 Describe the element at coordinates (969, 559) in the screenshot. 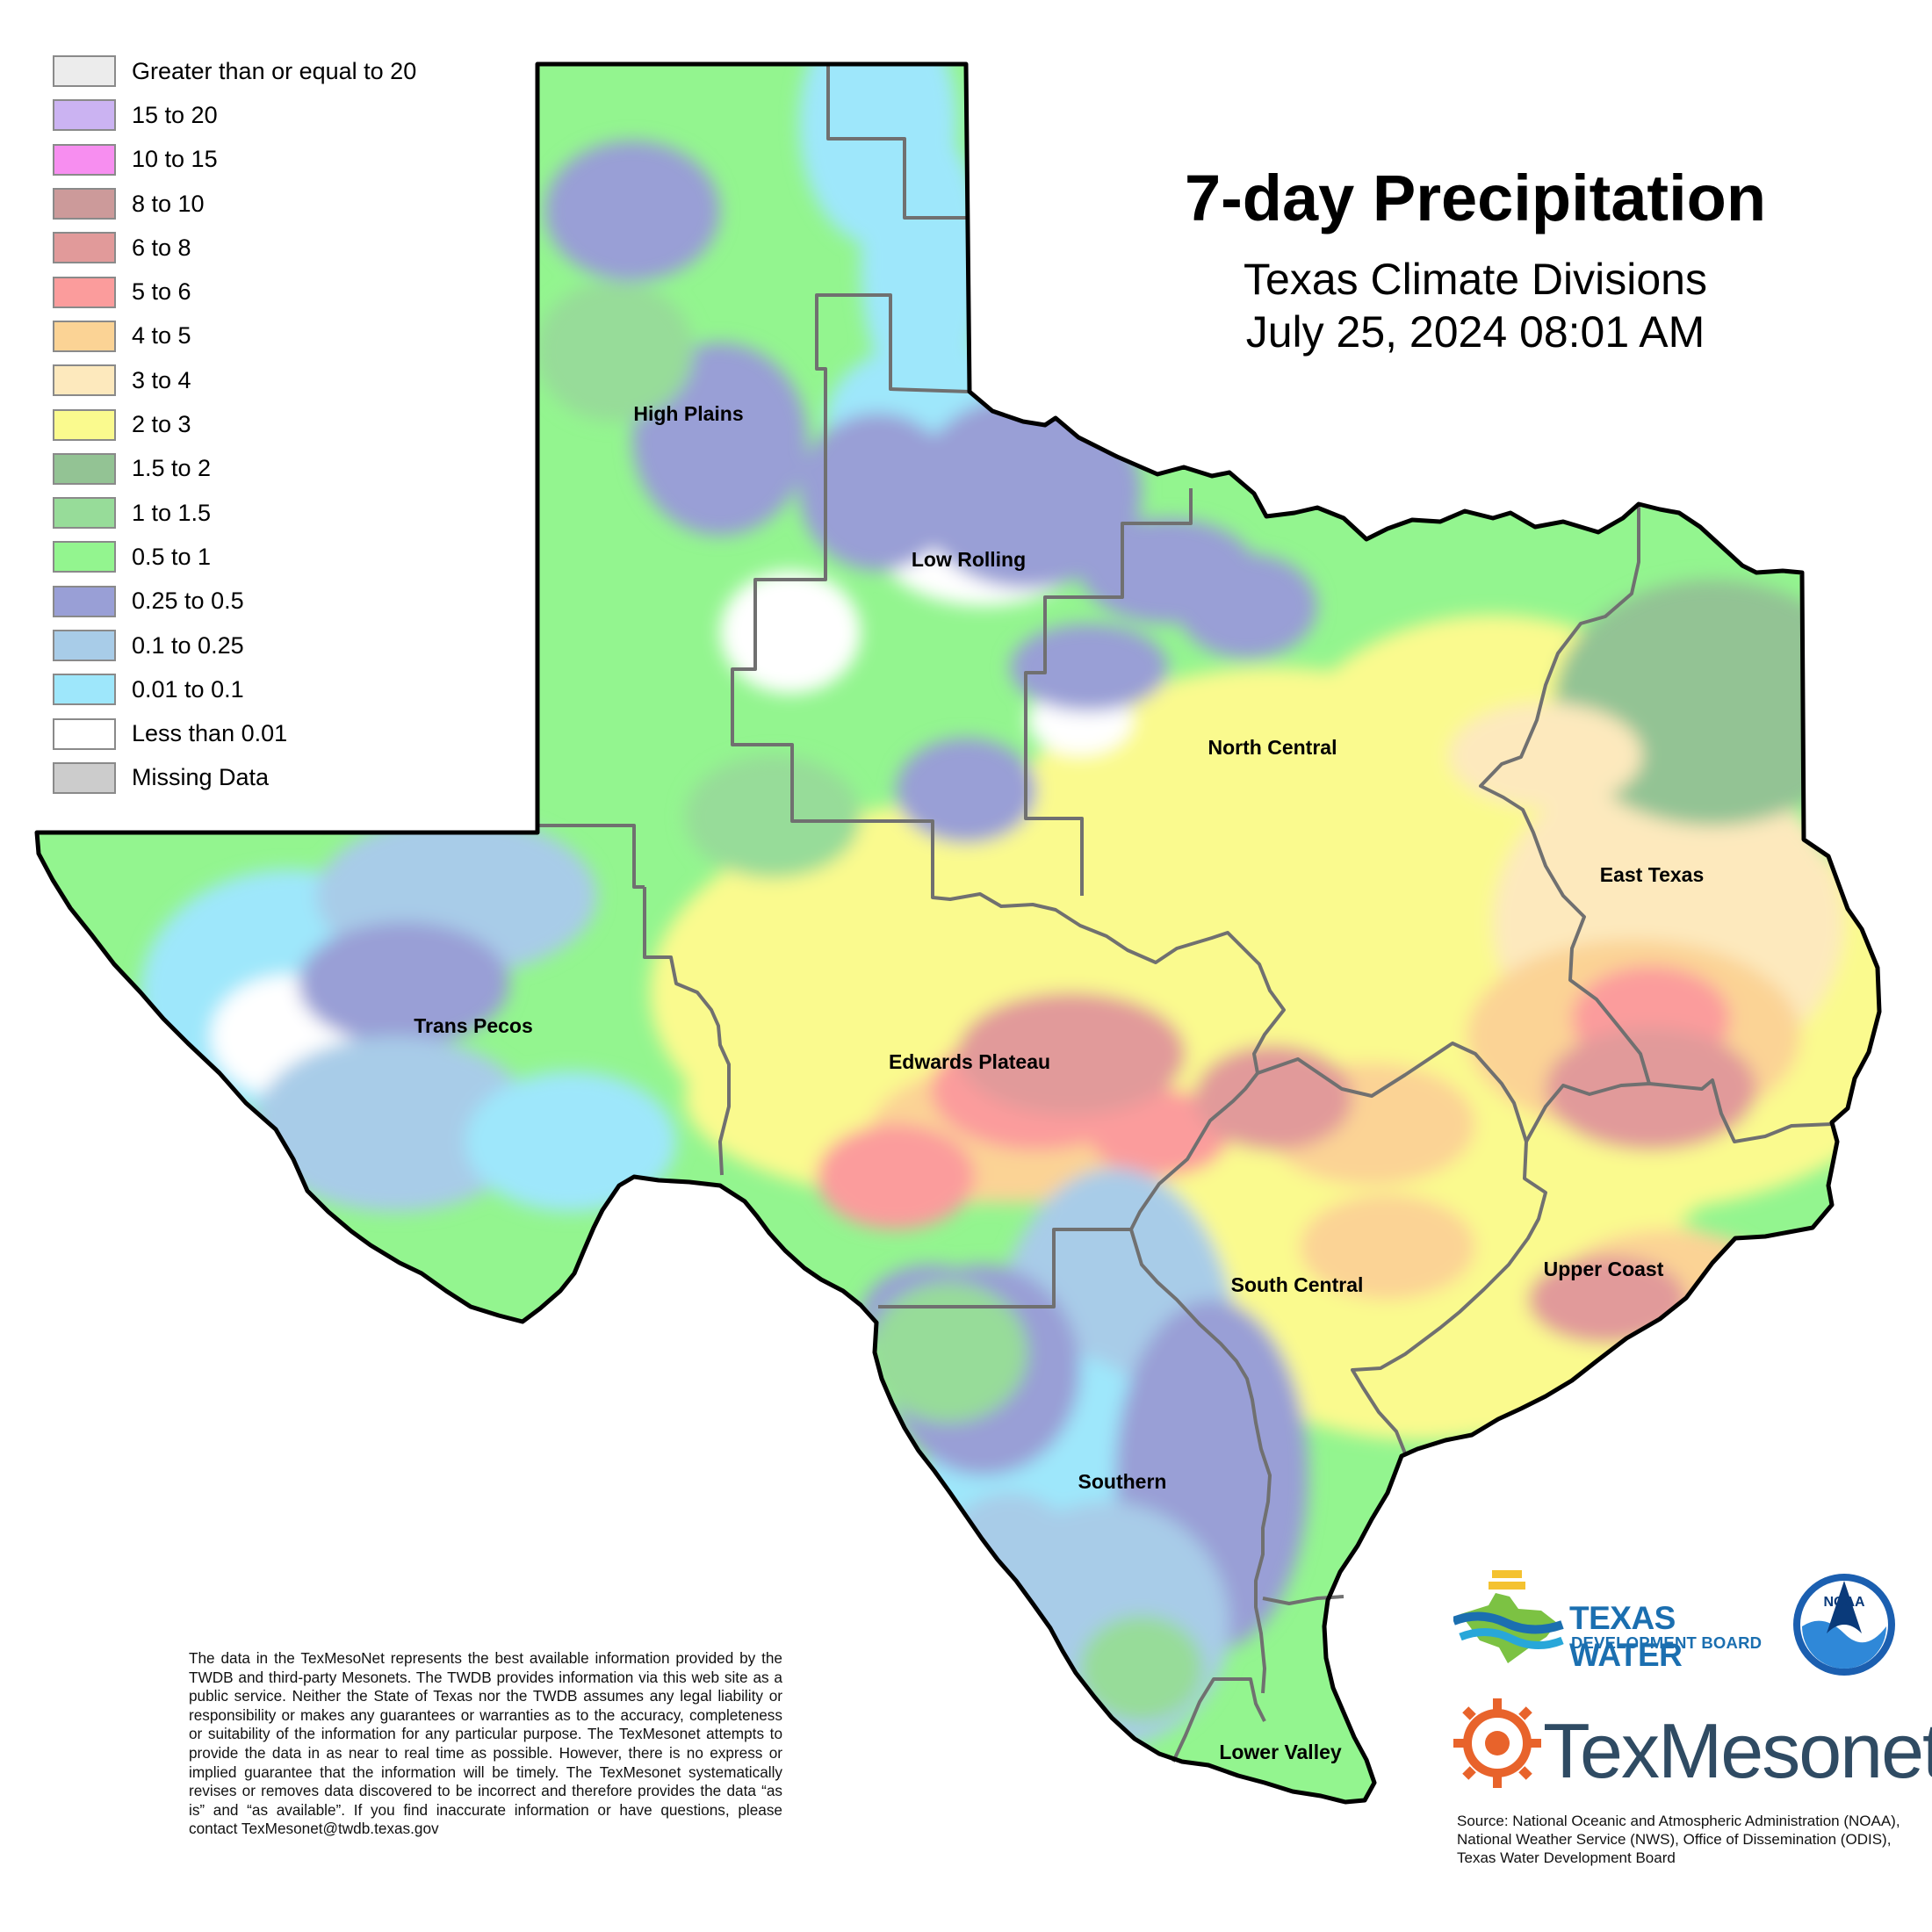

I see `region-label-low-rolling: Low Rolling` at that location.